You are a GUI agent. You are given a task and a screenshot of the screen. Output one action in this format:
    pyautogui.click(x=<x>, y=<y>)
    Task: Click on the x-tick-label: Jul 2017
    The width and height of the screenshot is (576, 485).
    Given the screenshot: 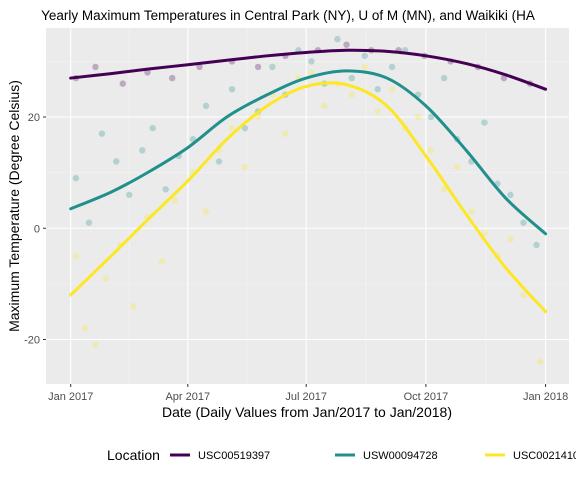 What is the action you would take?
    pyautogui.click(x=306, y=397)
    